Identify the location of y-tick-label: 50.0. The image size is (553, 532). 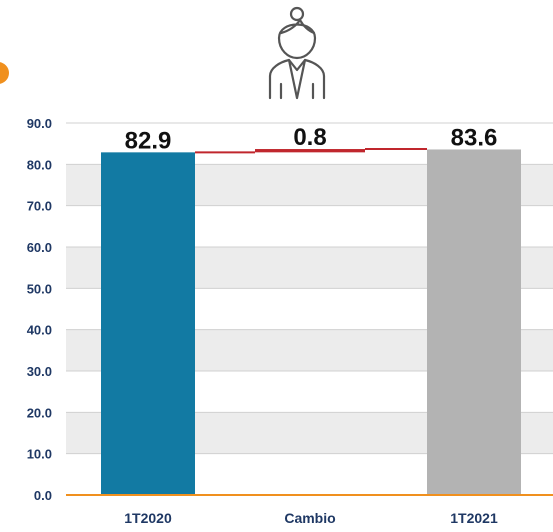
(39, 288).